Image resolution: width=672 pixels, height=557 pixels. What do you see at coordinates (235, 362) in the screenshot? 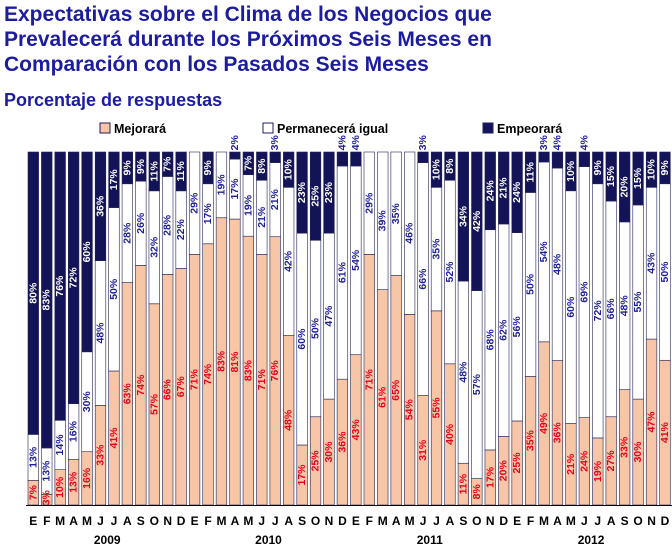
I see `data-label-mejorara-16: 81%` at bounding box center [235, 362].